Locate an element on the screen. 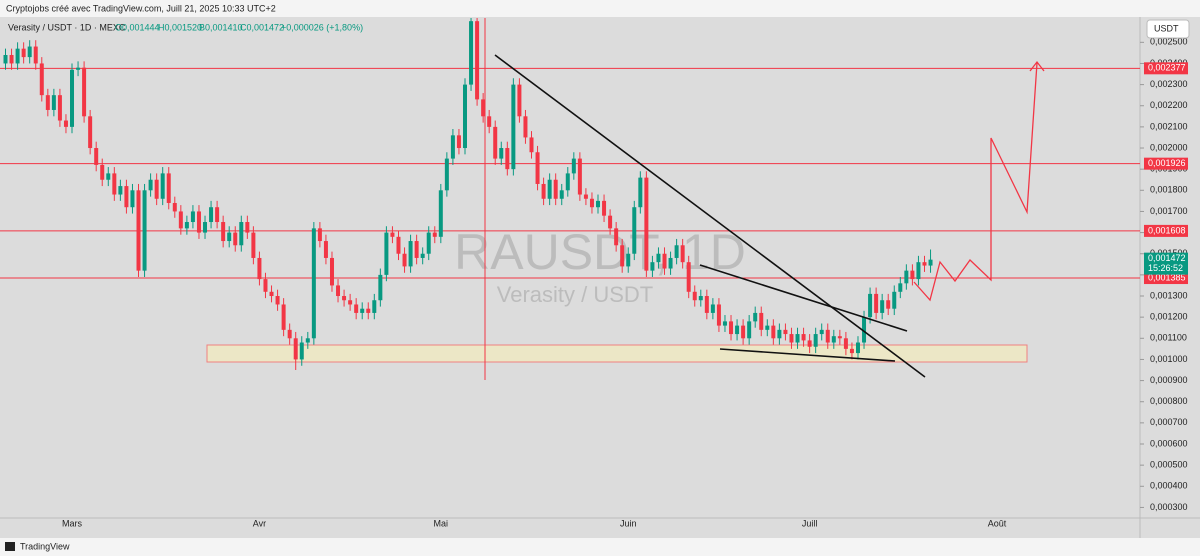  symbol-title: Verasity / USDT · 1D · MEXC is located at coordinates (67, 27).